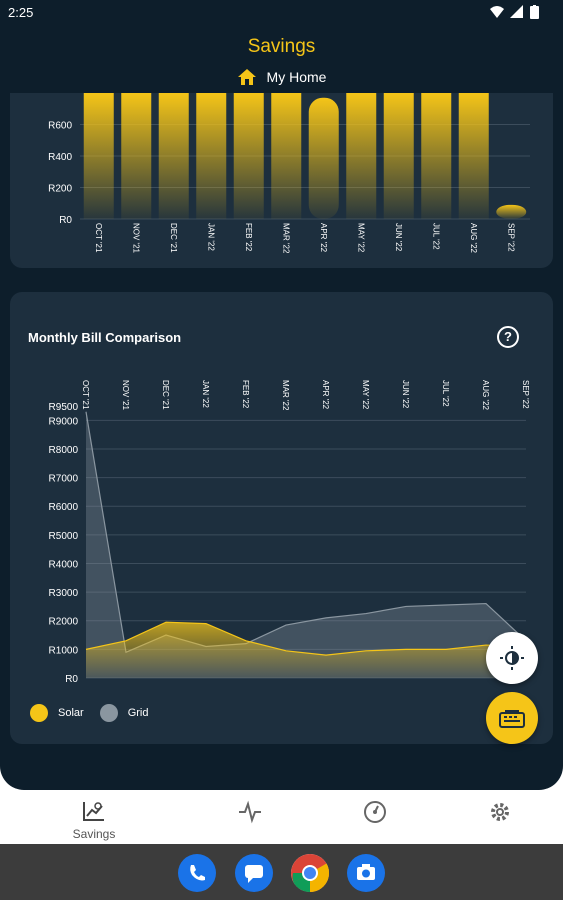 The width and height of the screenshot is (563, 900). I want to click on gauge-icon, so click(375, 812).